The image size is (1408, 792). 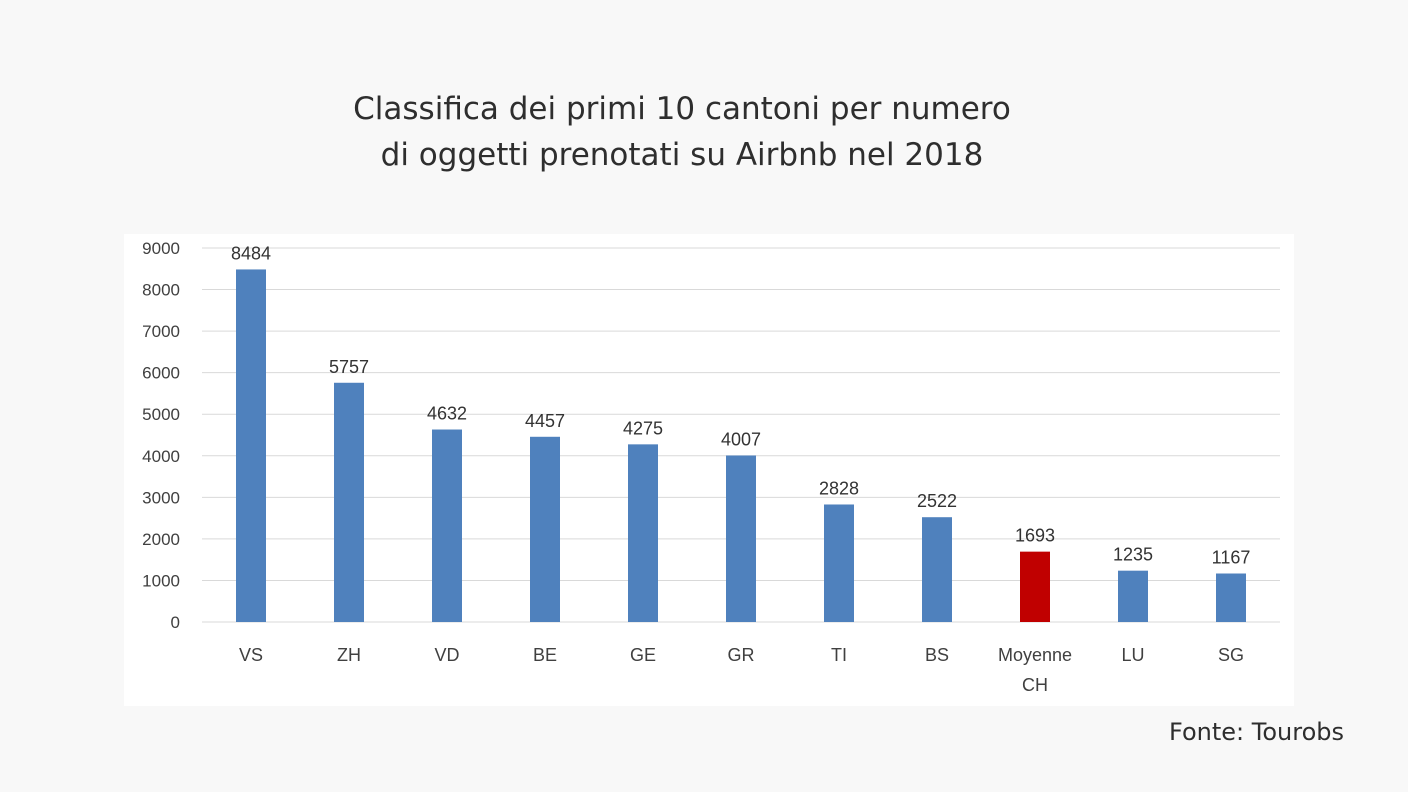 What do you see at coordinates (937, 501) in the screenshot?
I see `data-label: 2522` at bounding box center [937, 501].